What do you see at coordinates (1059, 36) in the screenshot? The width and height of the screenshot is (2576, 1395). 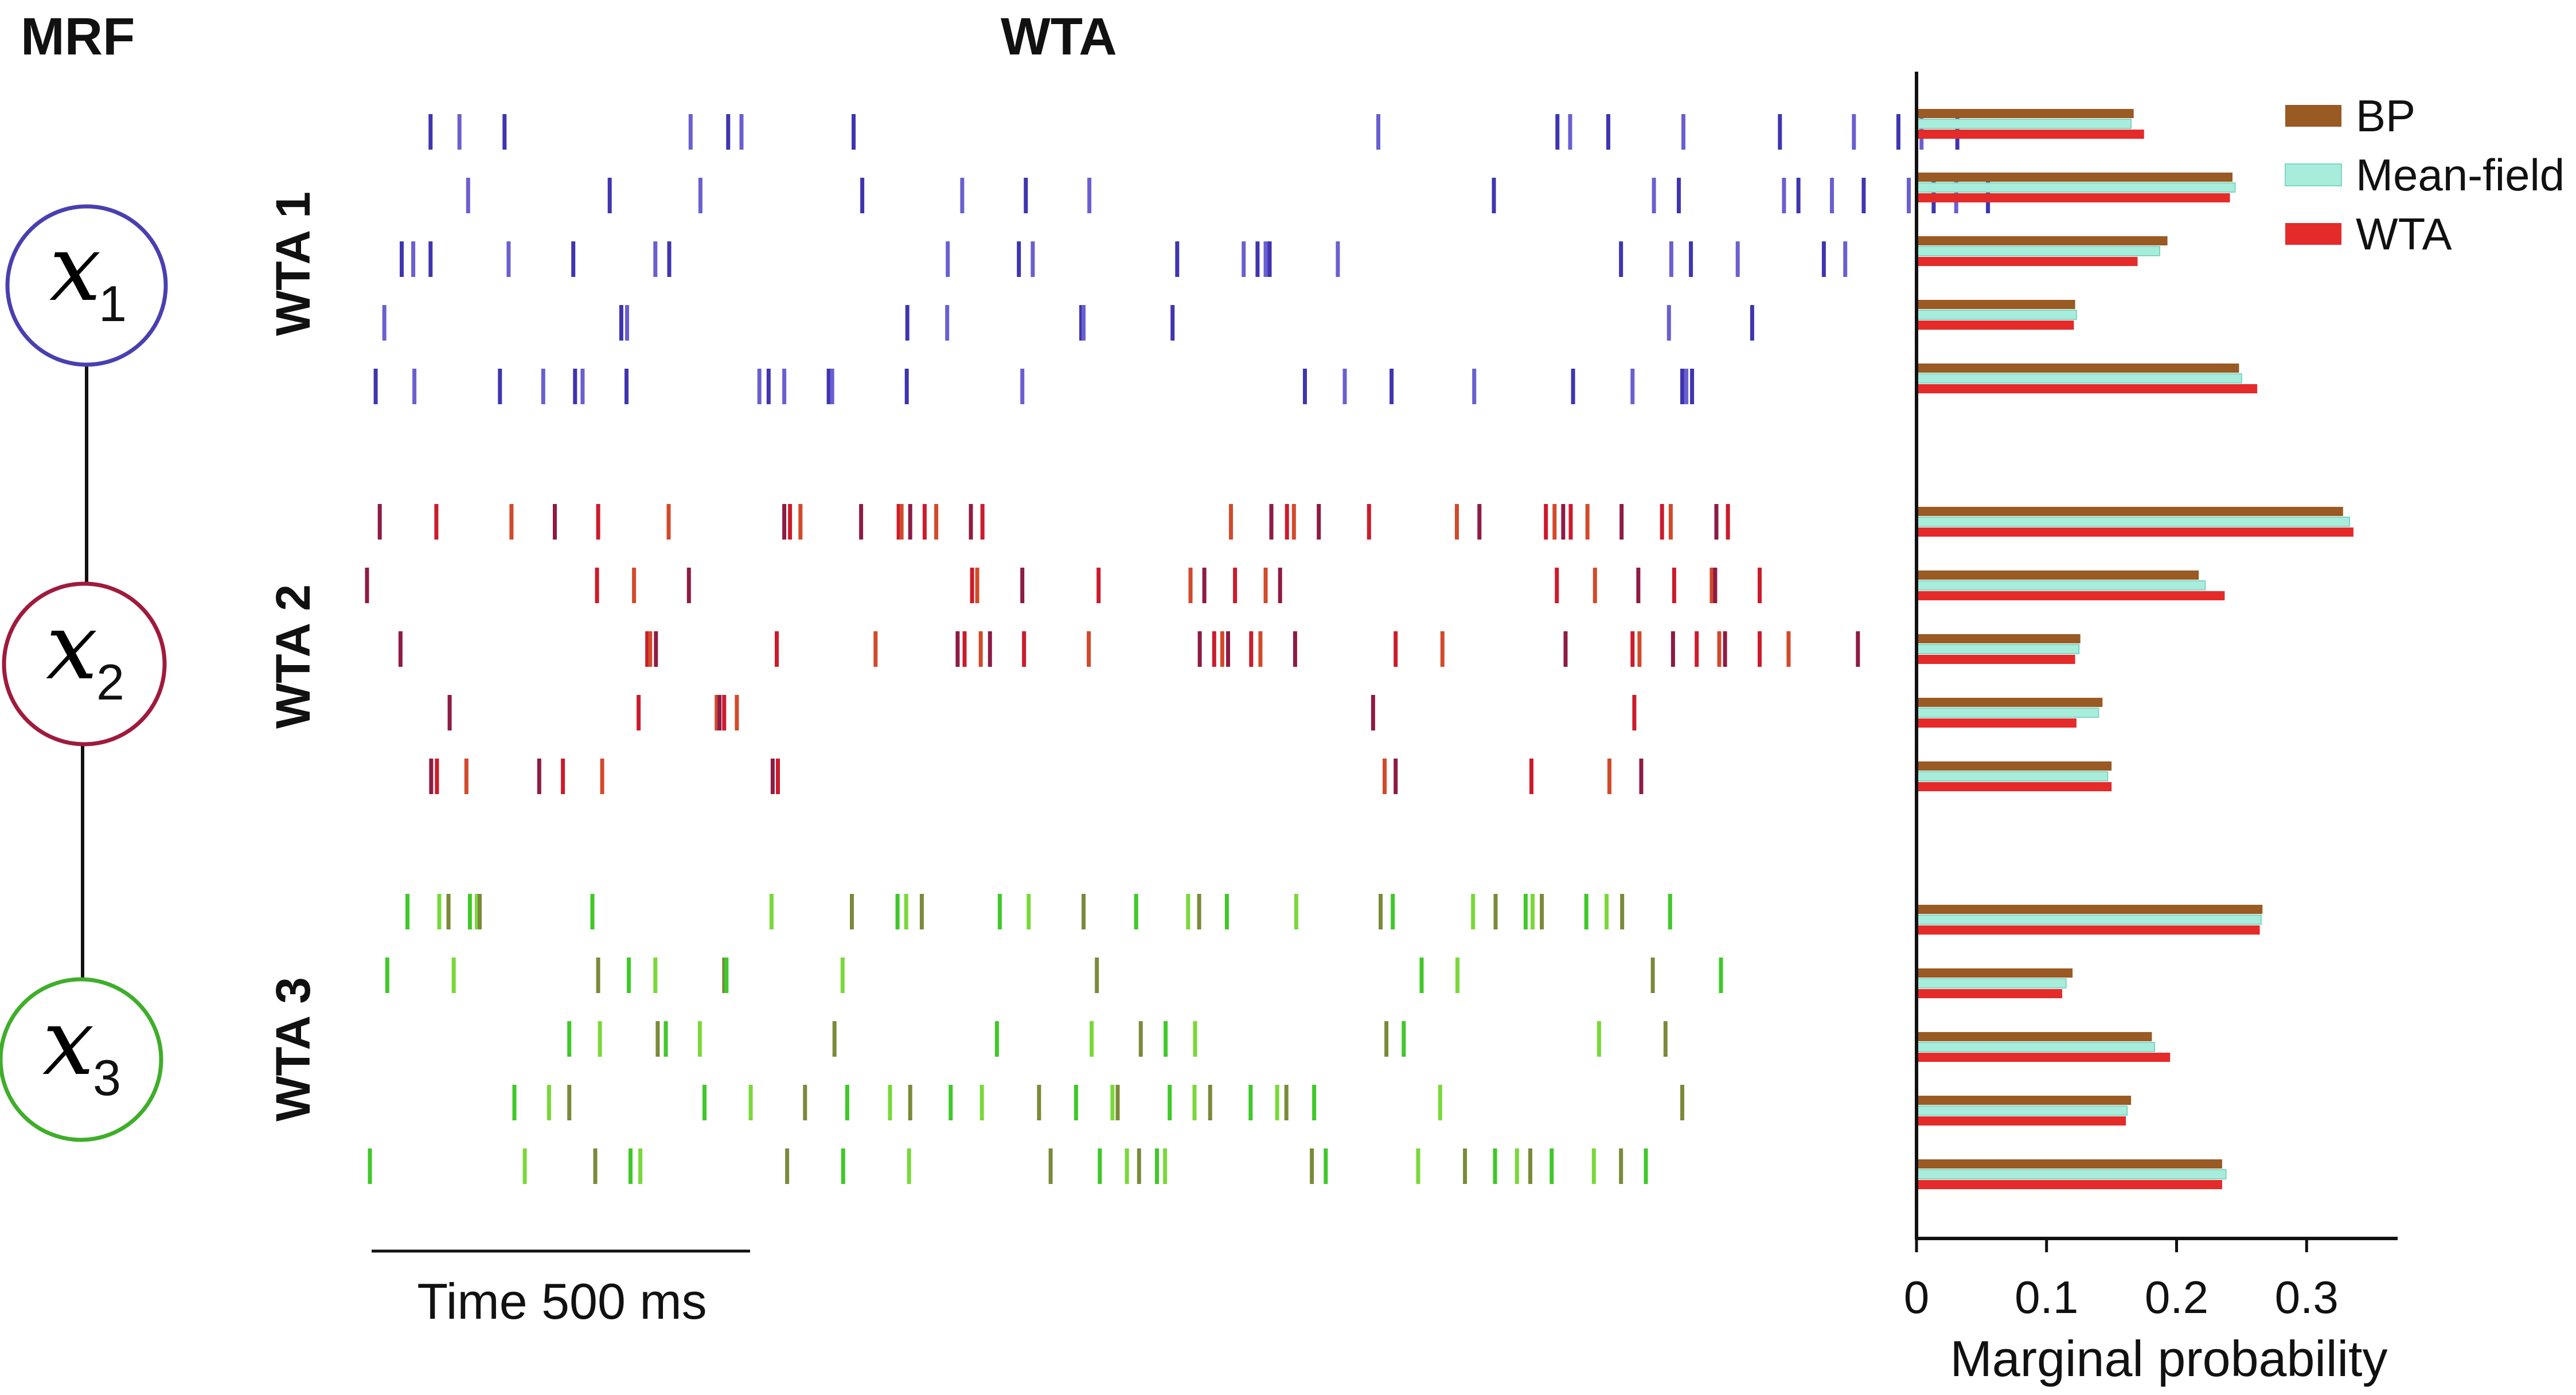 I see `wta-header: WTA` at bounding box center [1059, 36].